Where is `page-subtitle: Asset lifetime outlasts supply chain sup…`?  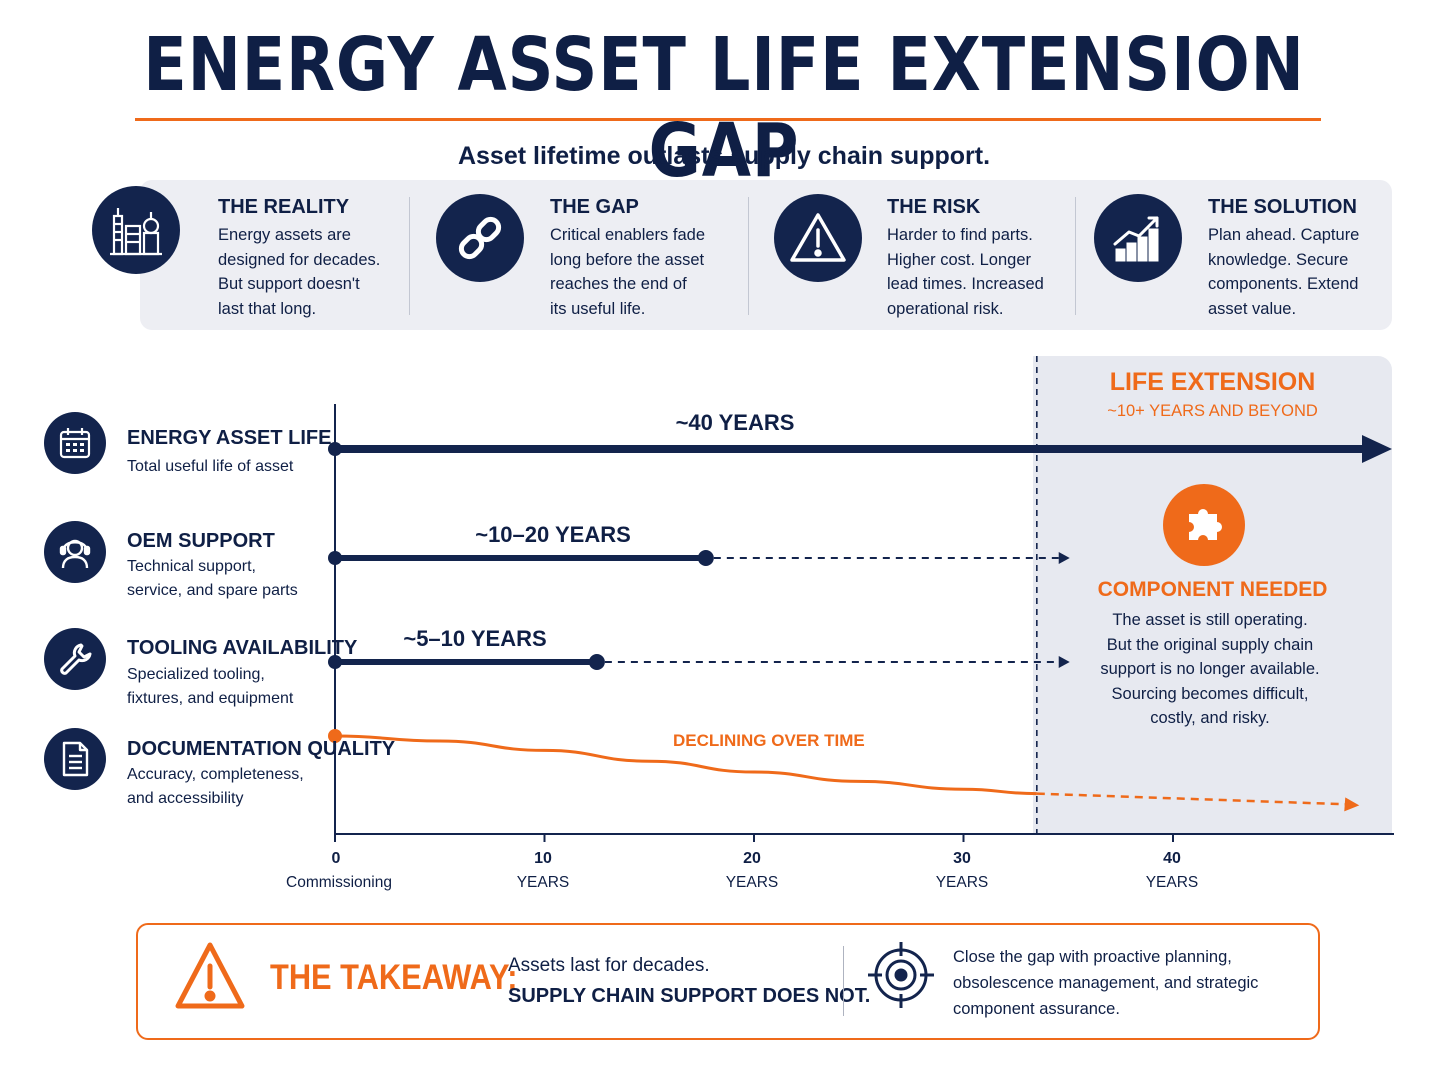
page-subtitle: Asset lifetime outlasts supply chain sup… is located at coordinates (724, 156).